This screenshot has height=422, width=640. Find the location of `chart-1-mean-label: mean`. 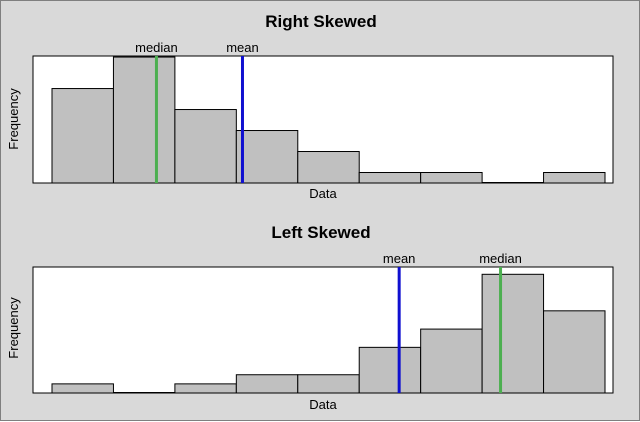

chart-1-mean-label: mean is located at coordinates (242, 47).